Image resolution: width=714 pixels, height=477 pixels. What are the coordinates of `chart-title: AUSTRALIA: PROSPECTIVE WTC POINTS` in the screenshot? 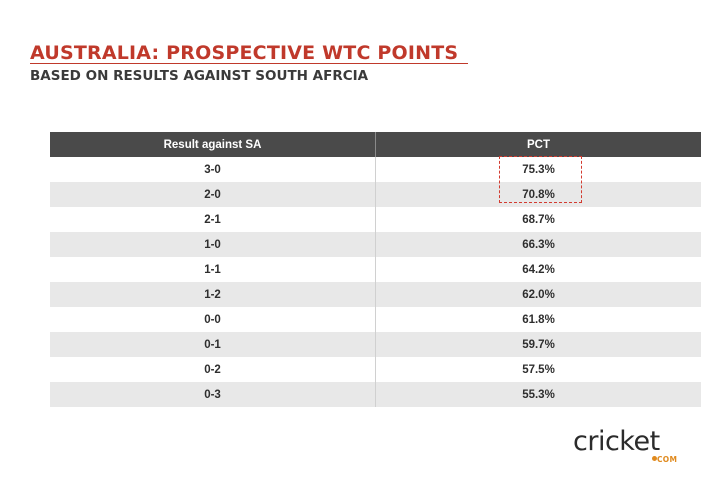 It's located at (244, 53).